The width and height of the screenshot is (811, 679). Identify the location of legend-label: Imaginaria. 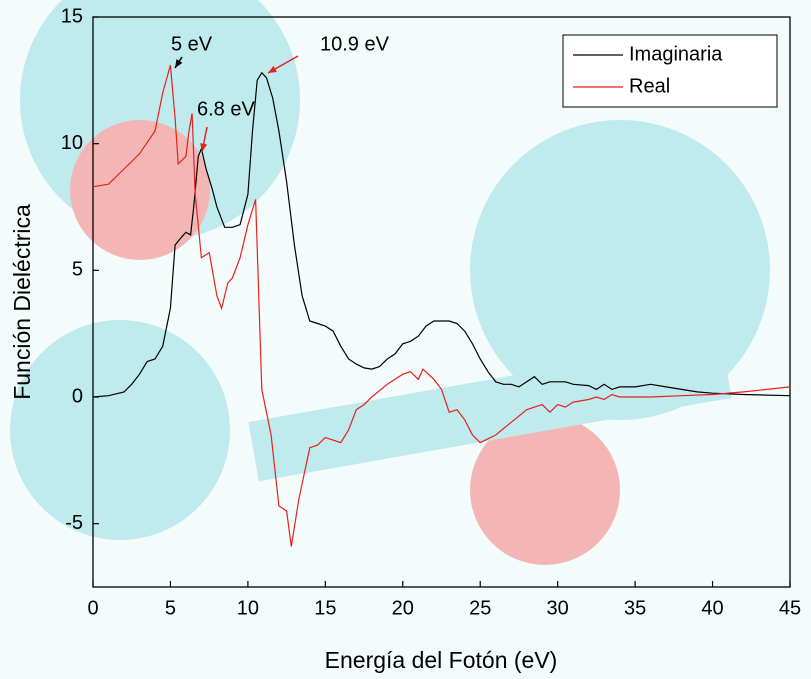
(676, 54).